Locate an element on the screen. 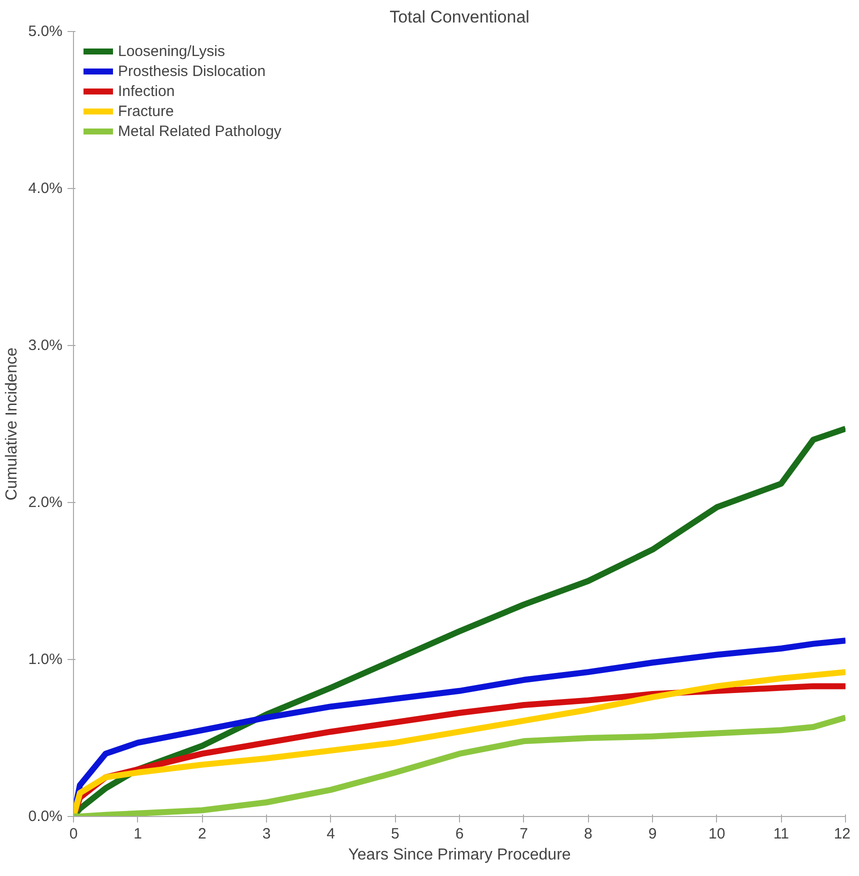 The width and height of the screenshot is (859, 876). x-tick-label: 8 is located at coordinates (588, 834).